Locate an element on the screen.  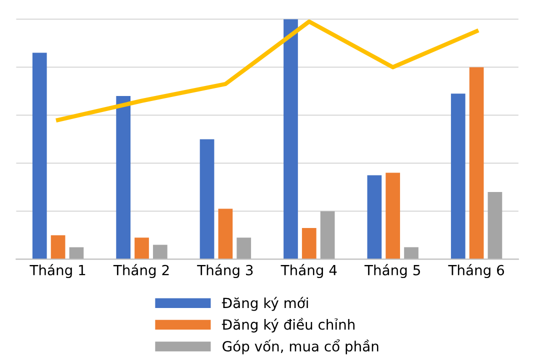
x-tick-label: Tháng 2 is located at coordinates (141, 271).